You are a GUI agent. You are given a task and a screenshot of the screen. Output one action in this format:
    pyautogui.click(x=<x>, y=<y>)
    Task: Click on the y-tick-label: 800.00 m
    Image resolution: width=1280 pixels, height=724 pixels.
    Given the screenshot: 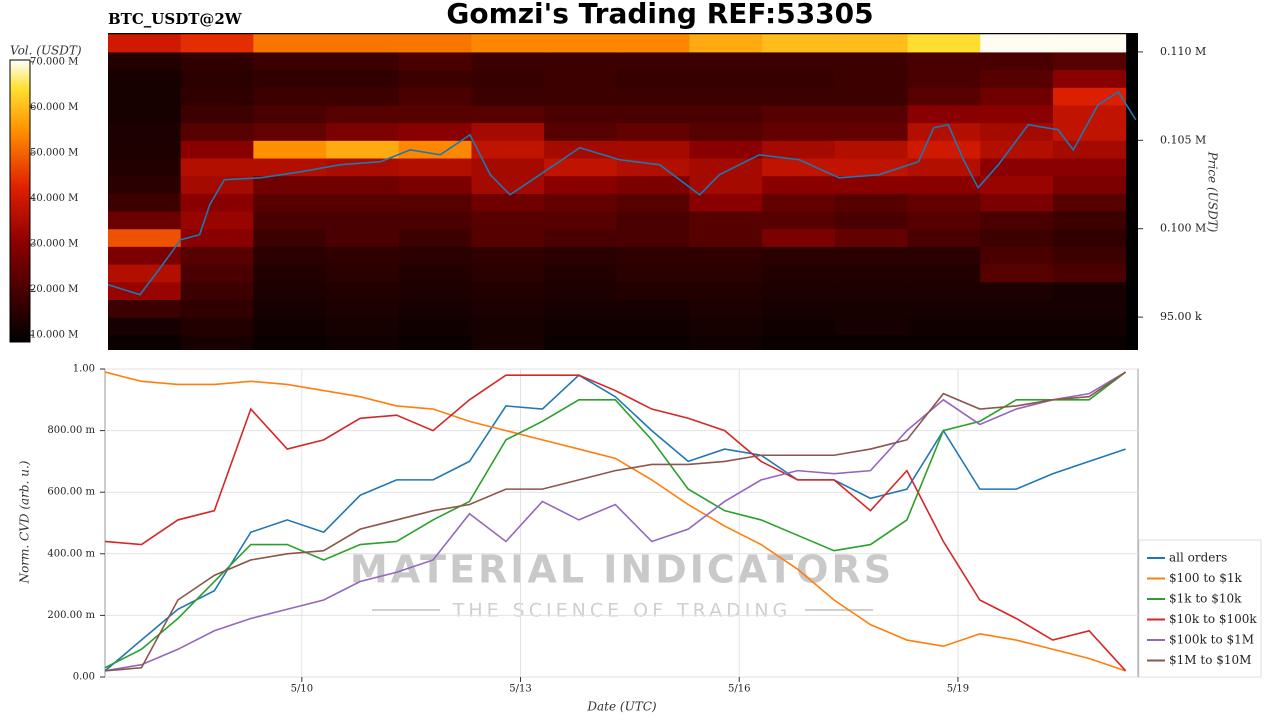 What is the action you would take?
    pyautogui.click(x=71, y=430)
    